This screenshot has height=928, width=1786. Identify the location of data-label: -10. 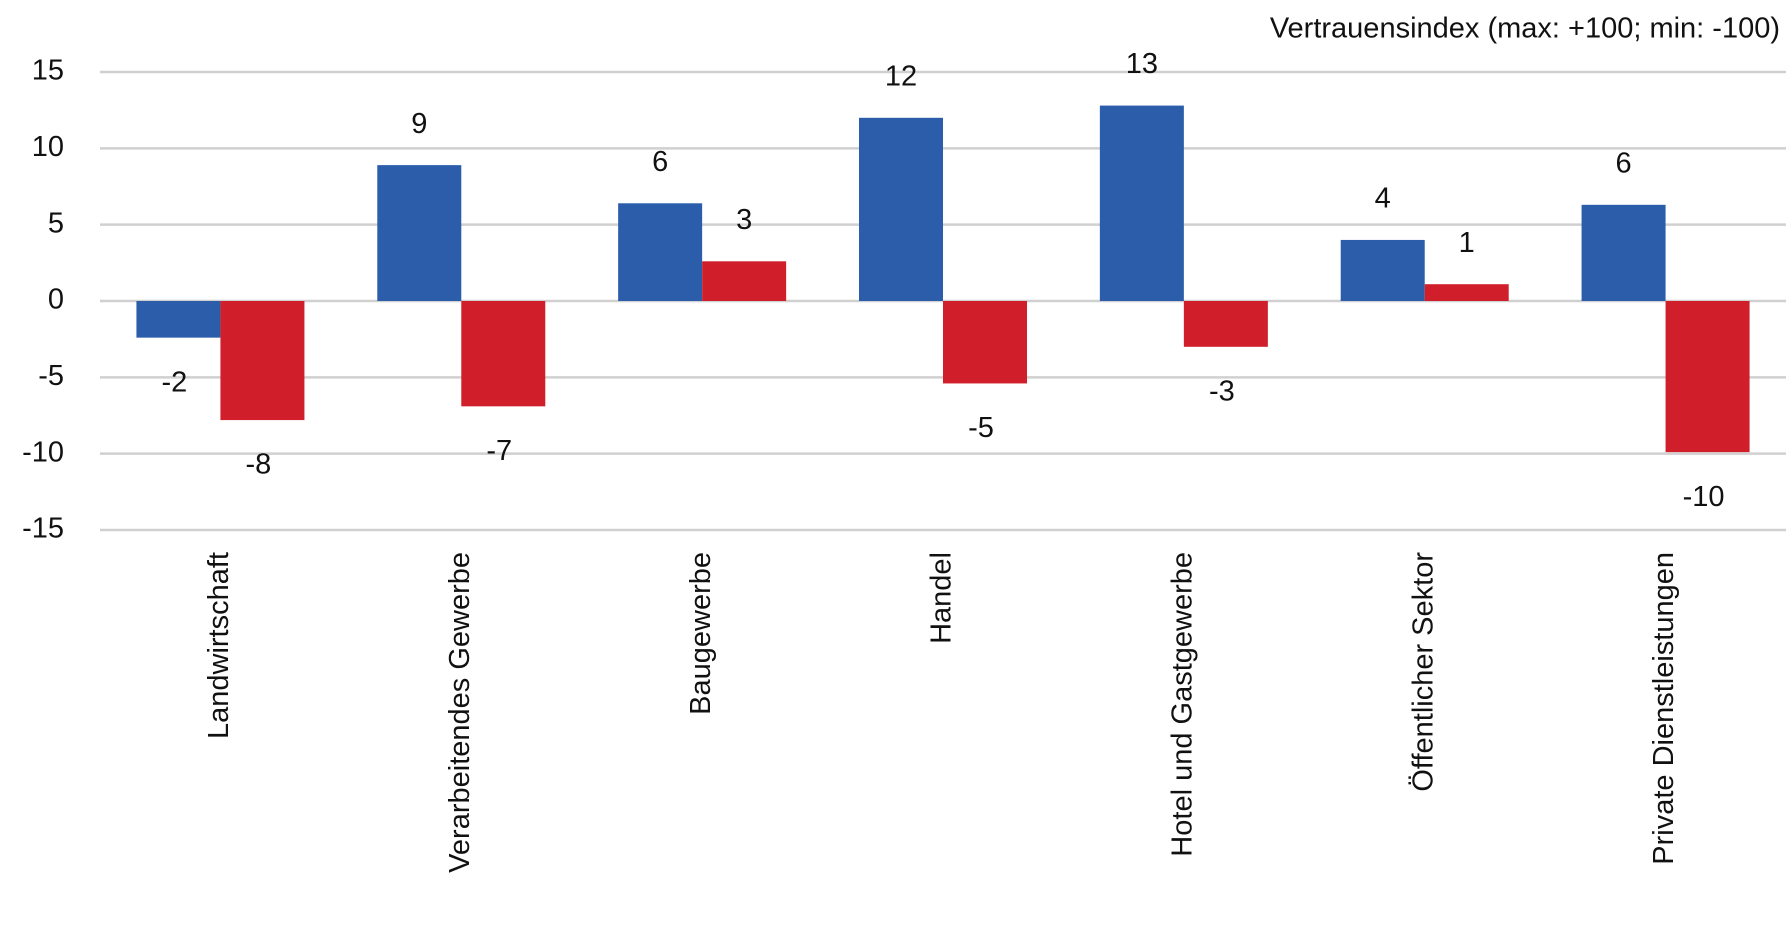
(1704, 497).